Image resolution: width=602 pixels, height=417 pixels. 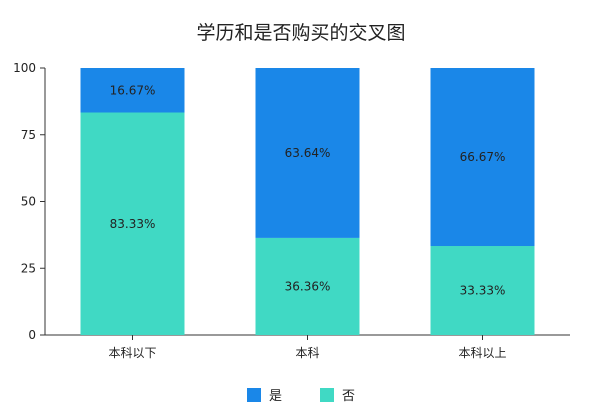 I want to click on x-tick-label: 本科, so click(x=307, y=353).